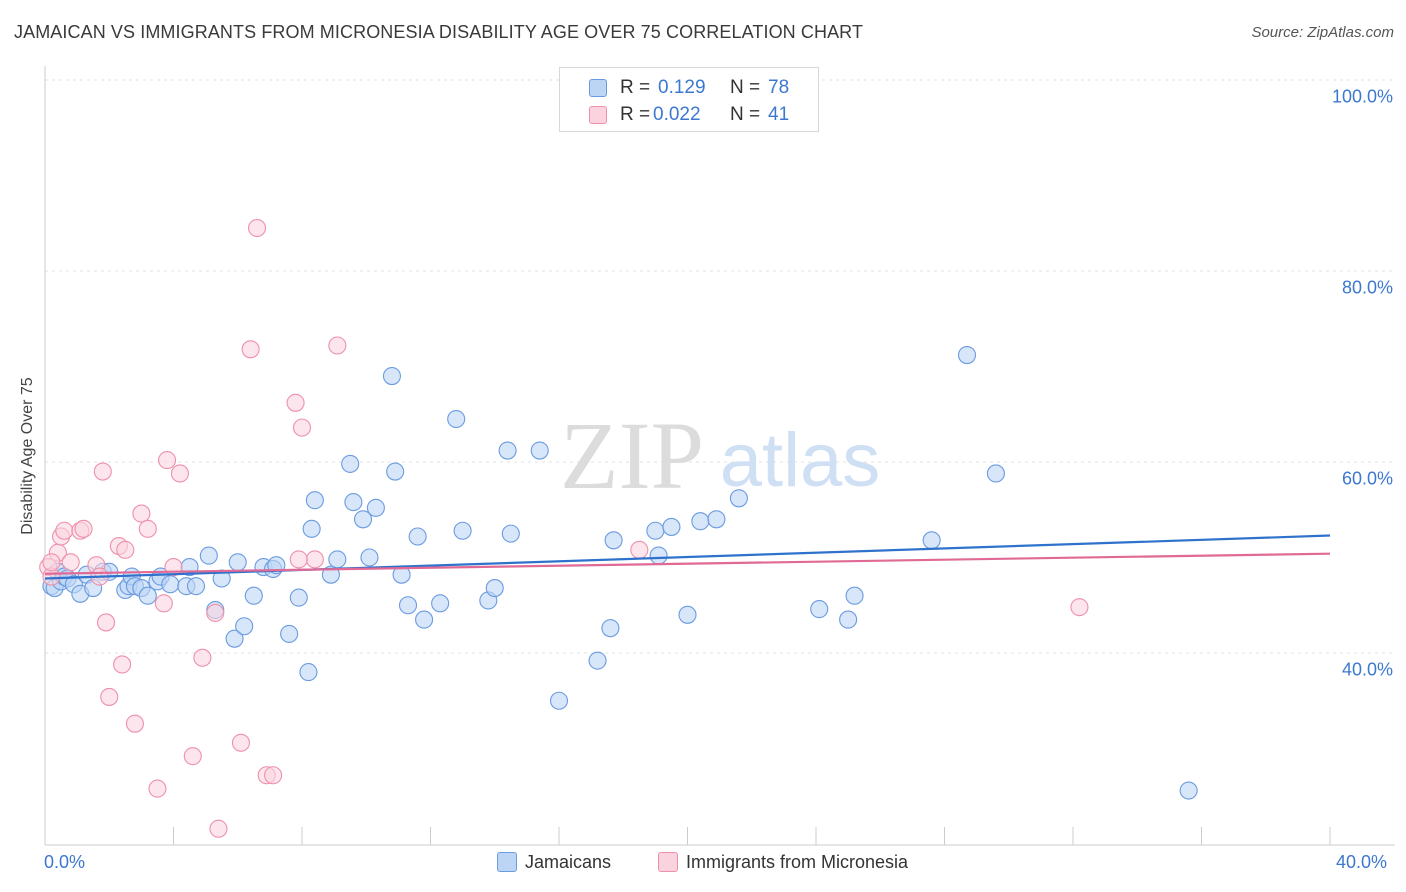  What do you see at coordinates (598, 88) in the screenshot?
I see `jamaicans-swatch-icon` at bounding box center [598, 88].